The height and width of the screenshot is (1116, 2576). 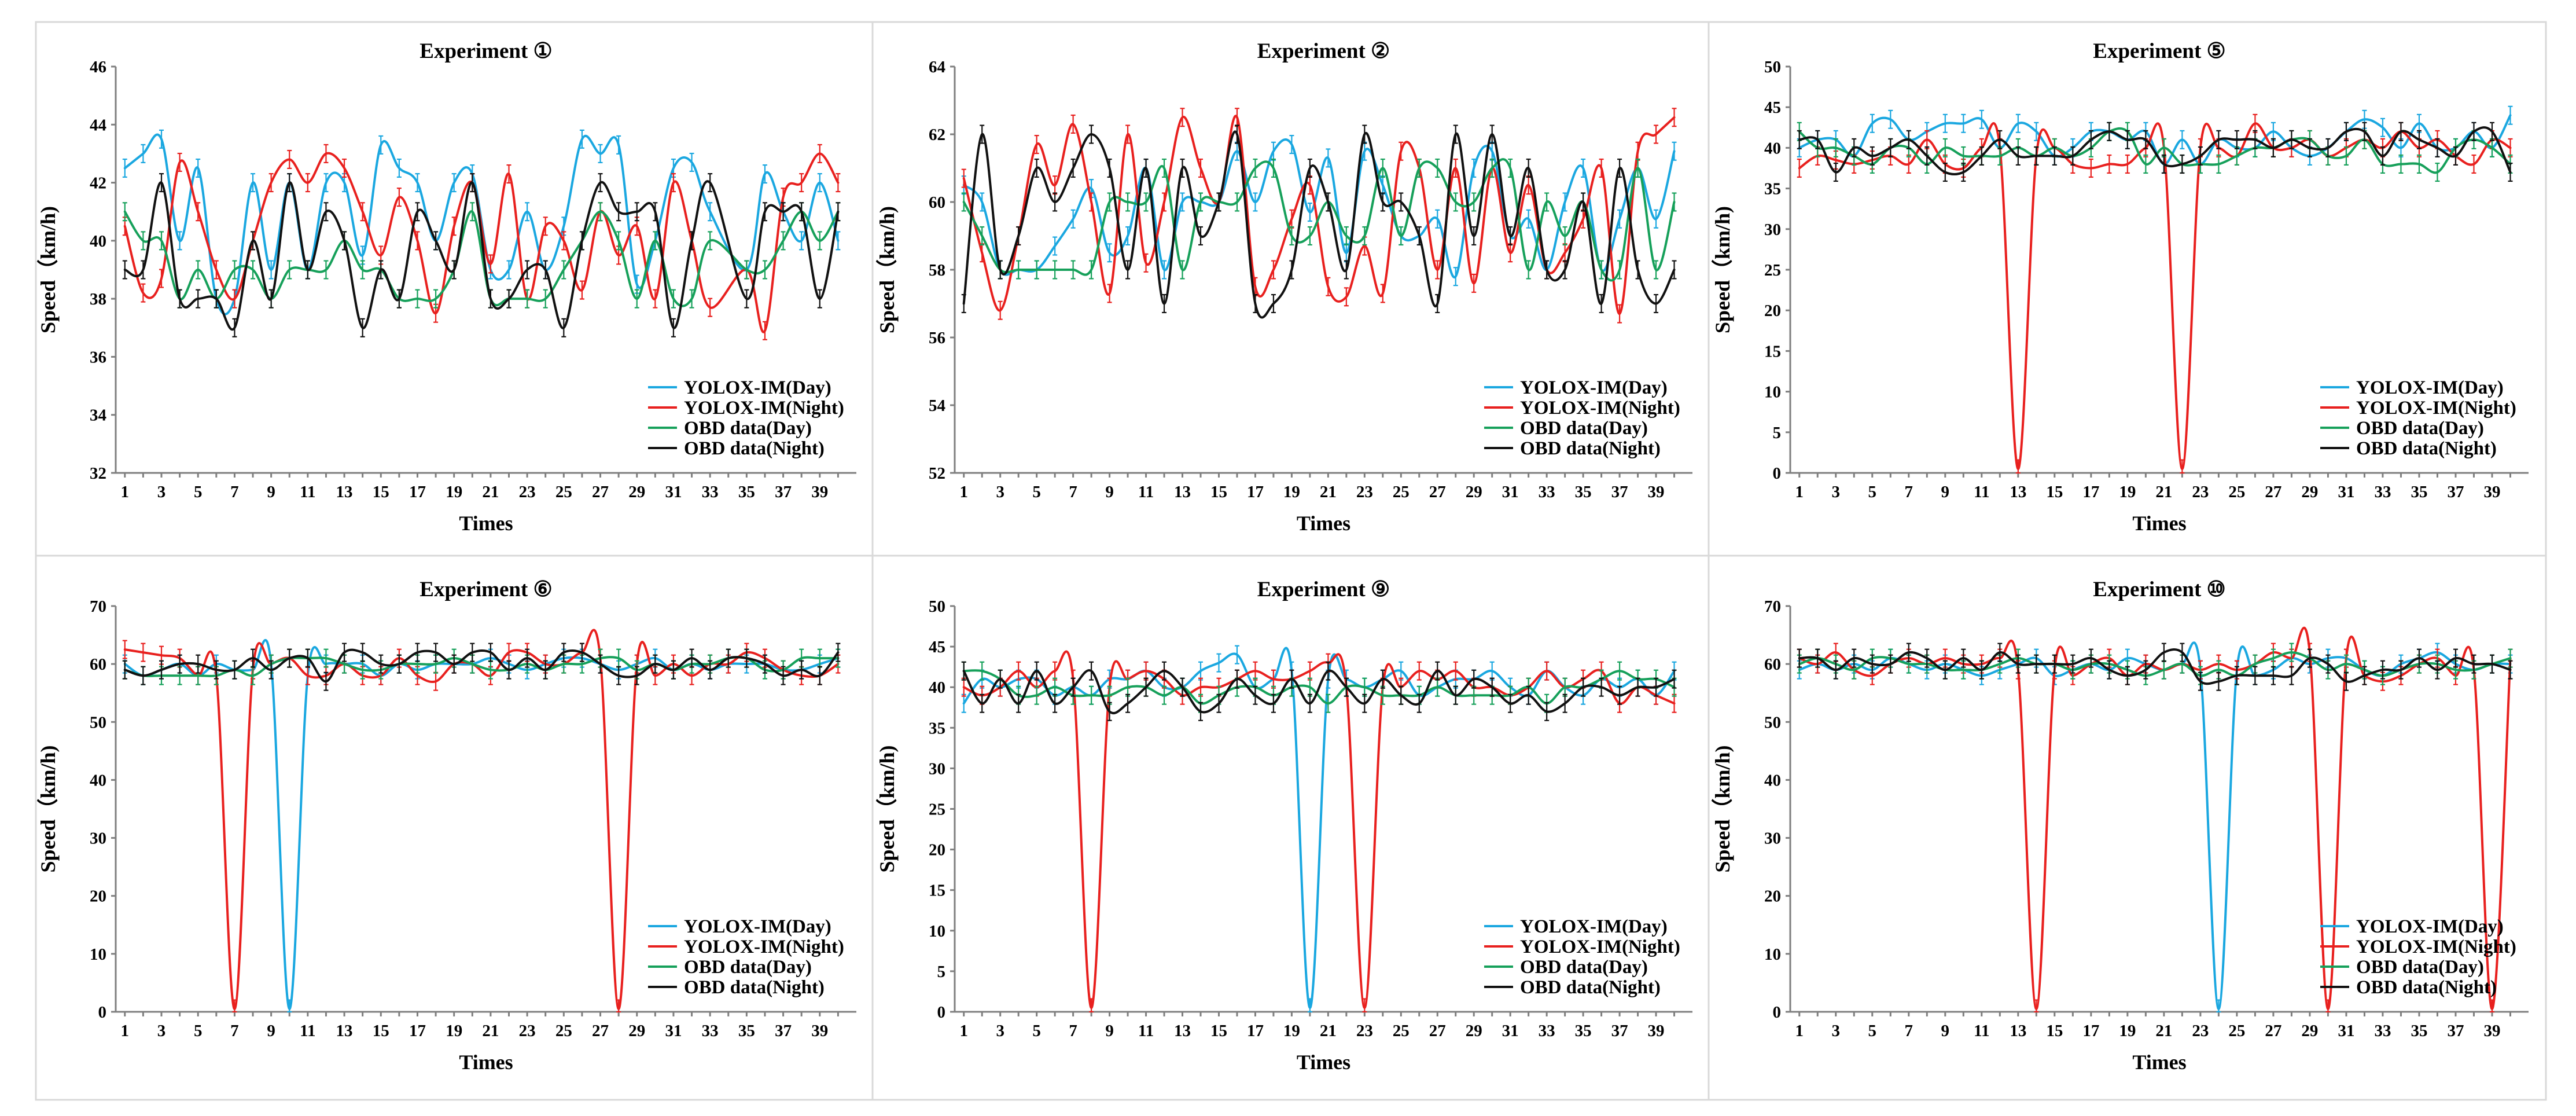 What do you see at coordinates (819, 492) in the screenshot?
I see `x-tick-label: 39` at bounding box center [819, 492].